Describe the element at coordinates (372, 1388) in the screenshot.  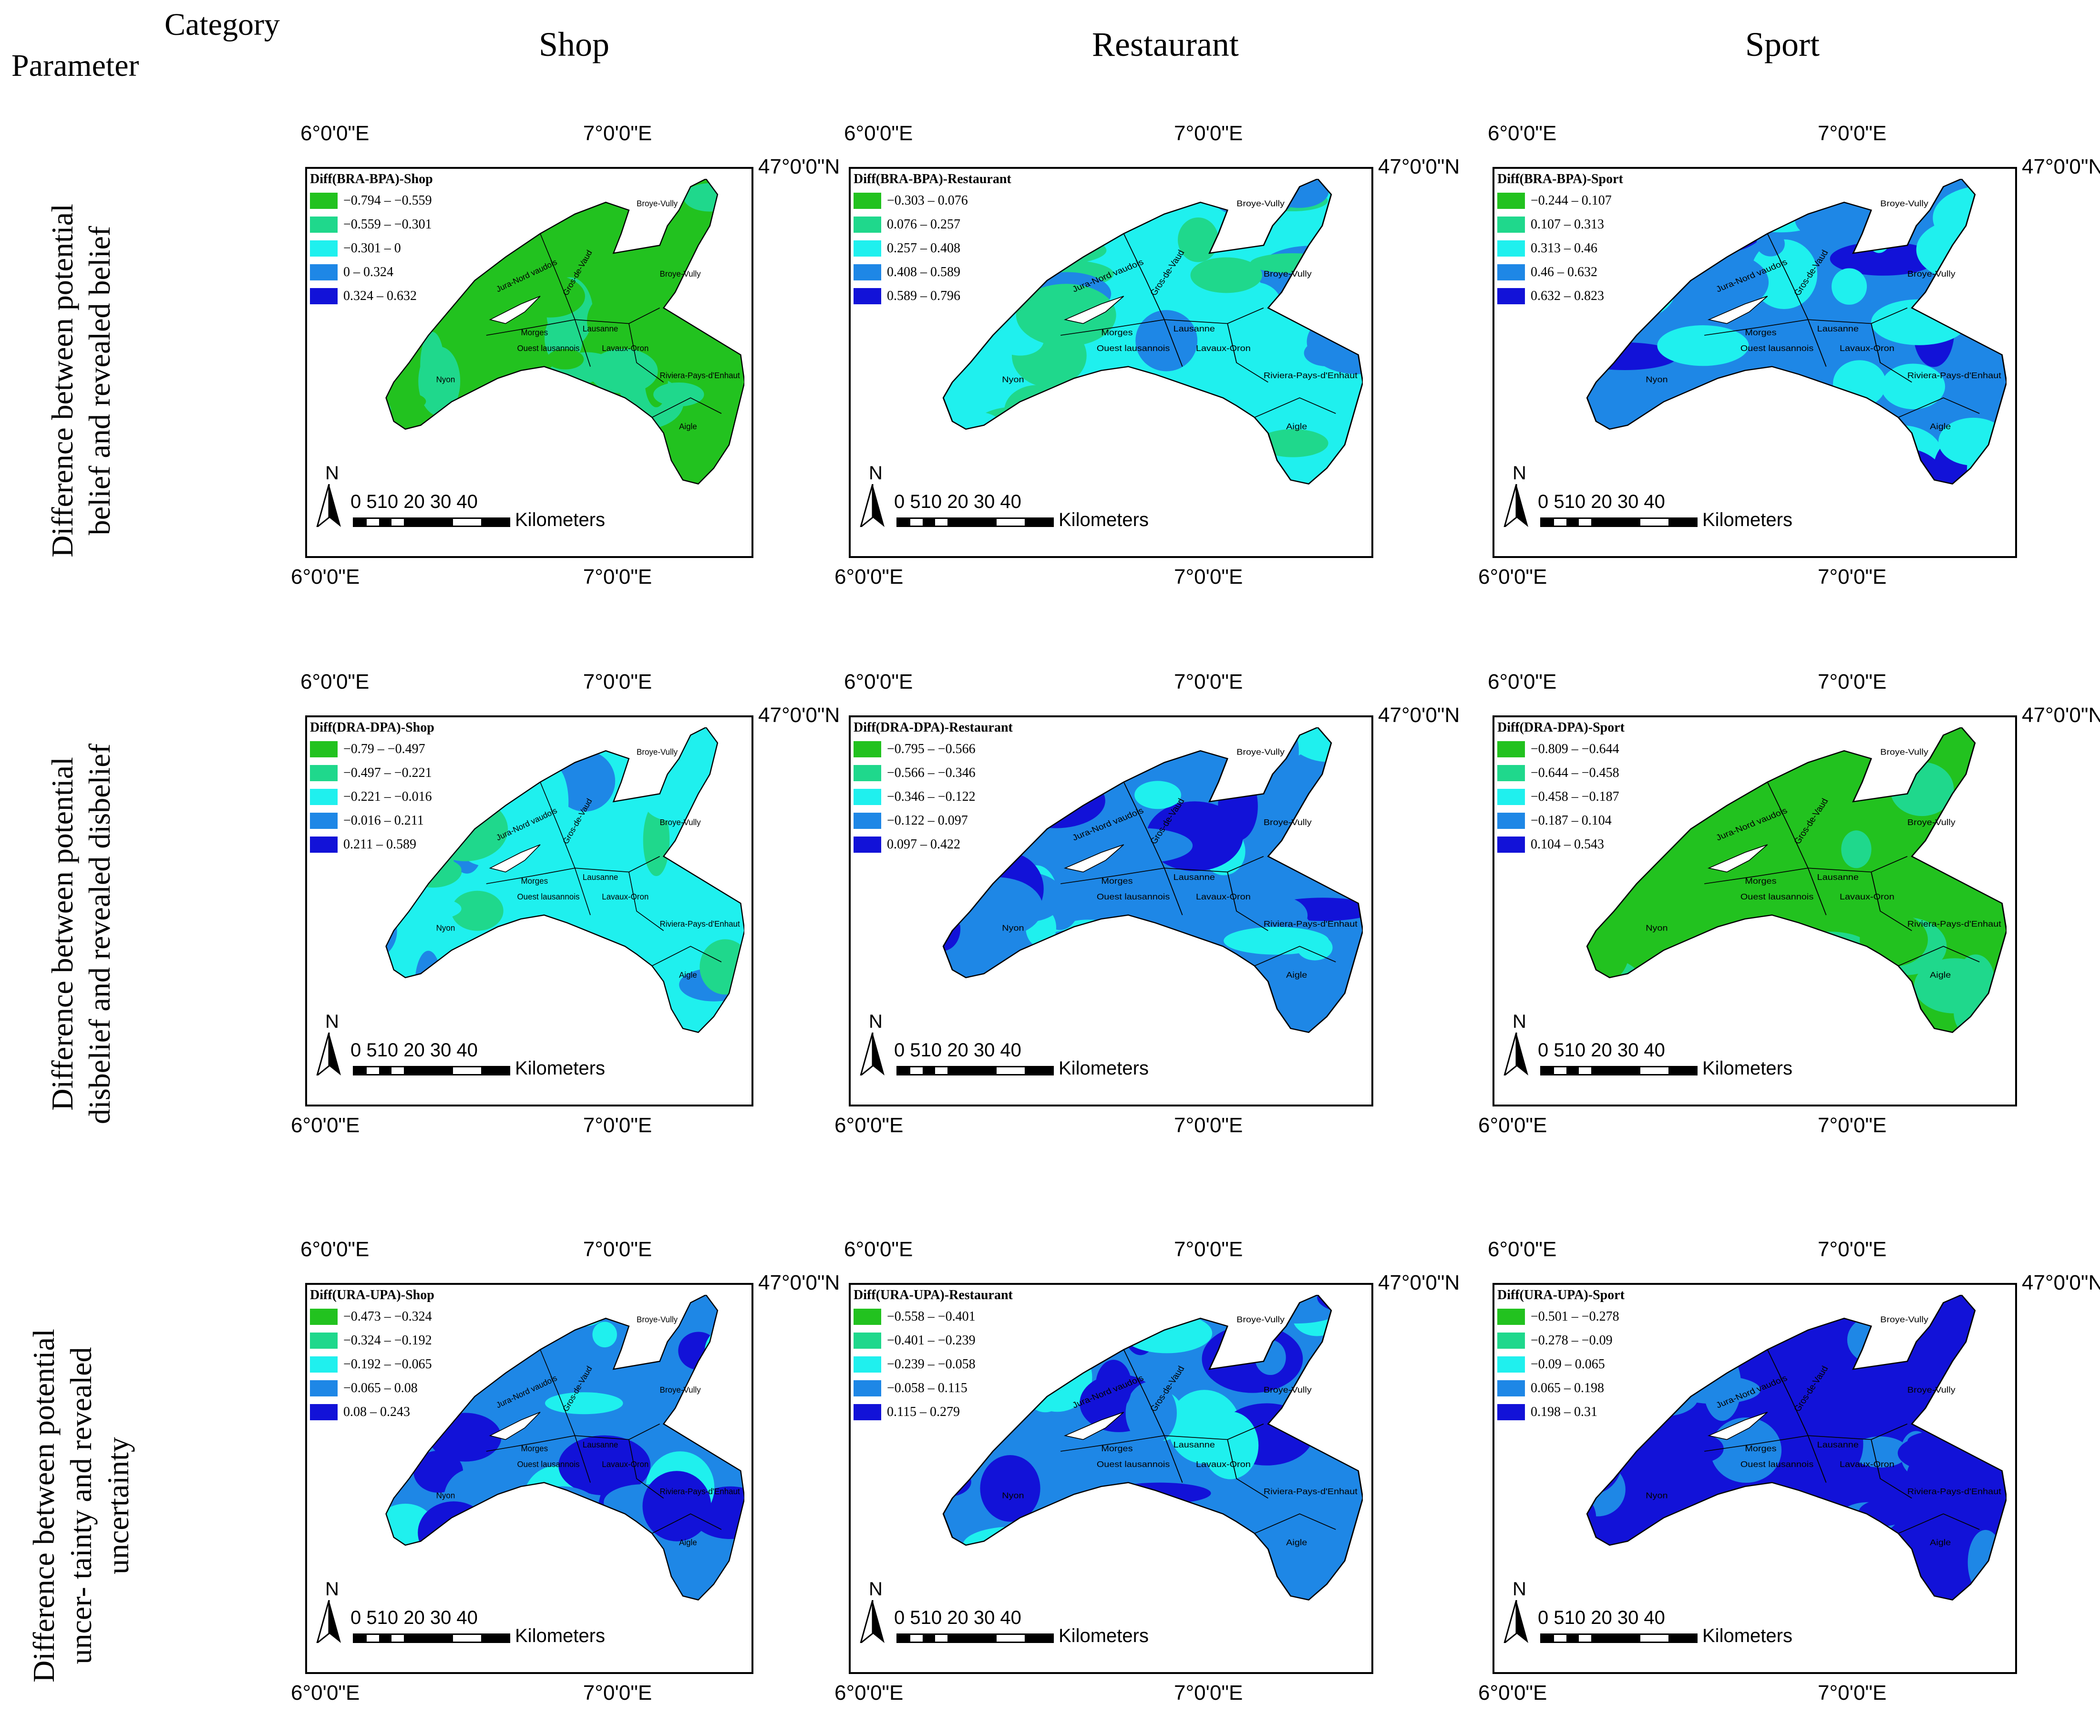
I see `legend-item: −0.065 – 0.08` at that location.